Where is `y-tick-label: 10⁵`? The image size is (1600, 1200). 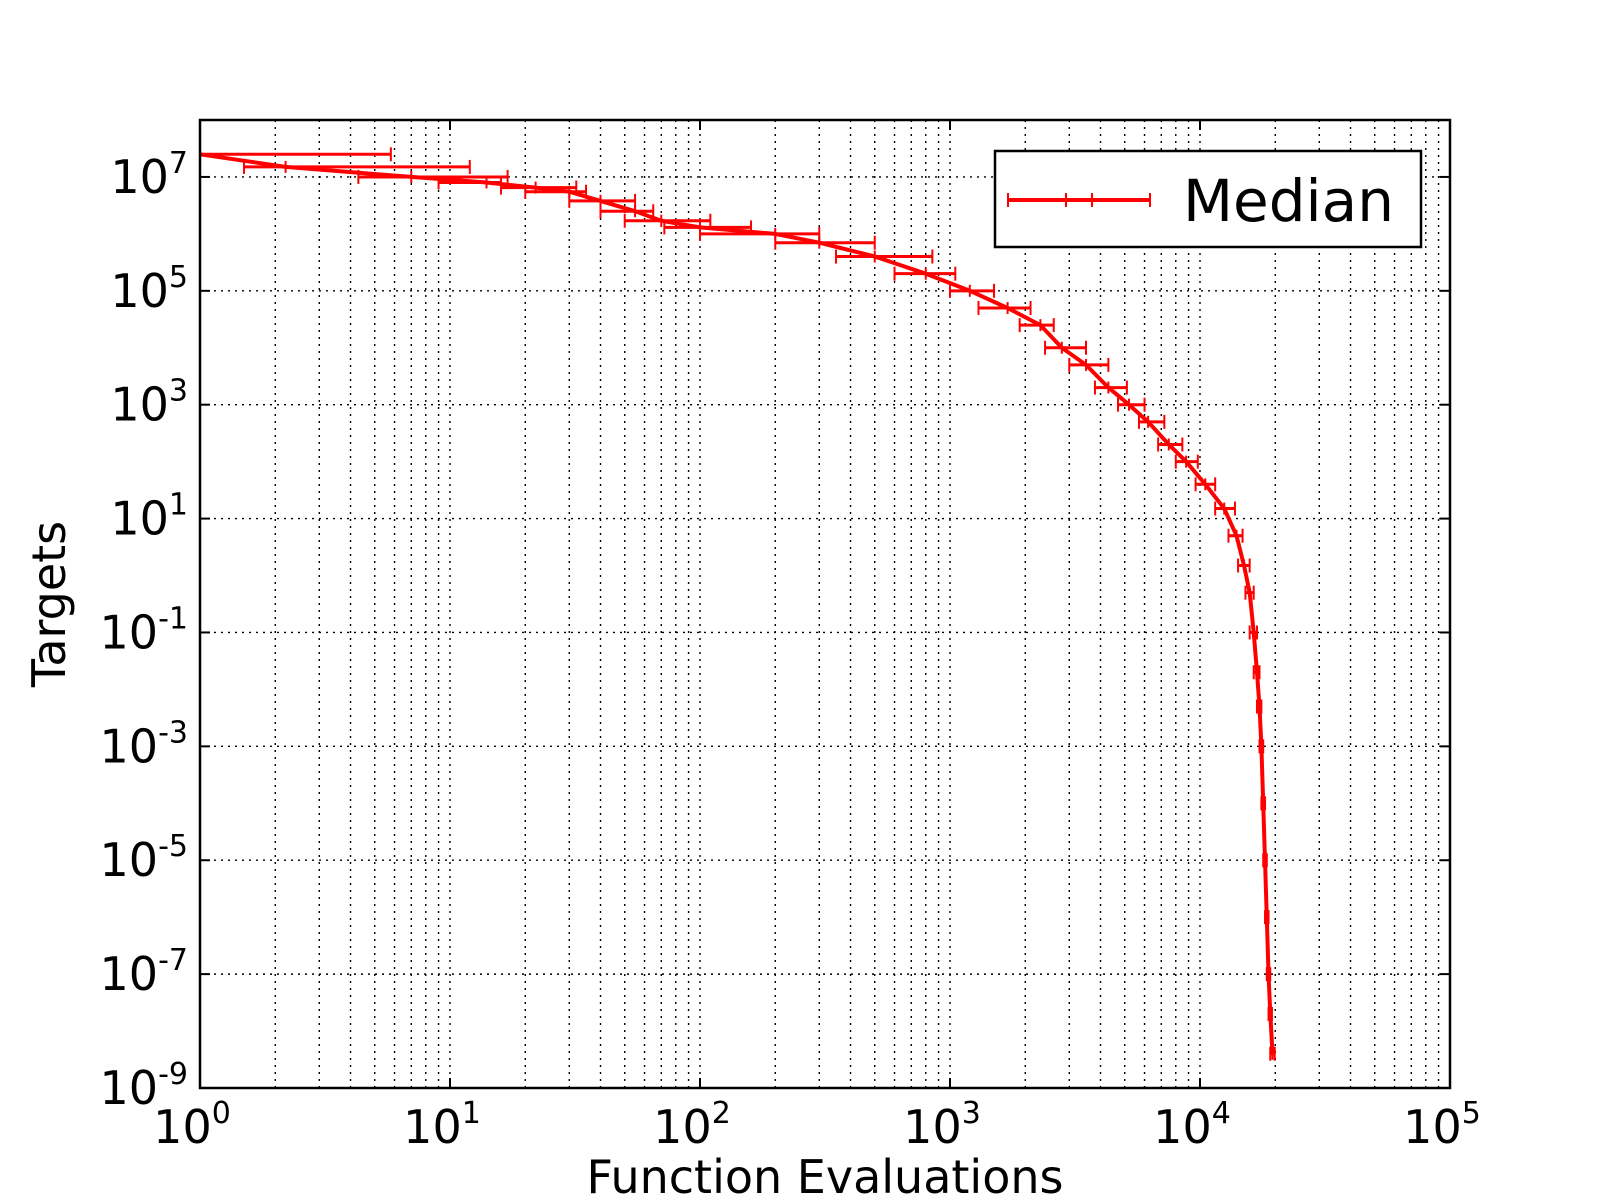
y-tick-label: 10⁵ is located at coordinates (149, 289).